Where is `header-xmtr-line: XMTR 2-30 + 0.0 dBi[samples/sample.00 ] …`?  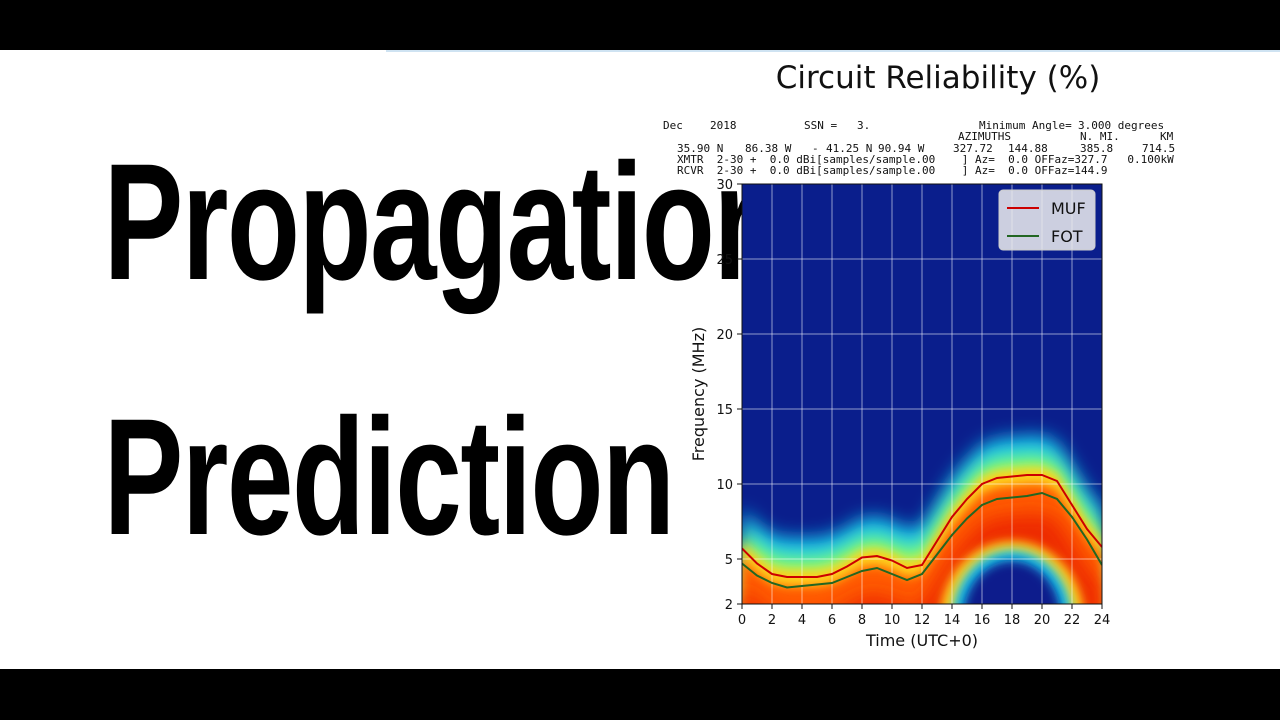 header-xmtr-line: XMTR 2-30 + 0.0 dBi[samples/sample.00 ] … is located at coordinates (925, 159).